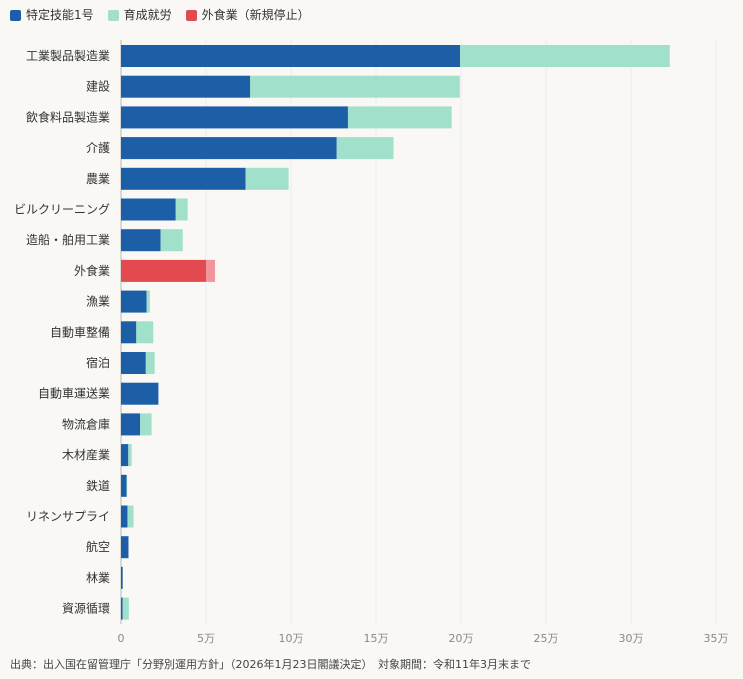  I want to click on x-tick-label: 35万, so click(716, 638).